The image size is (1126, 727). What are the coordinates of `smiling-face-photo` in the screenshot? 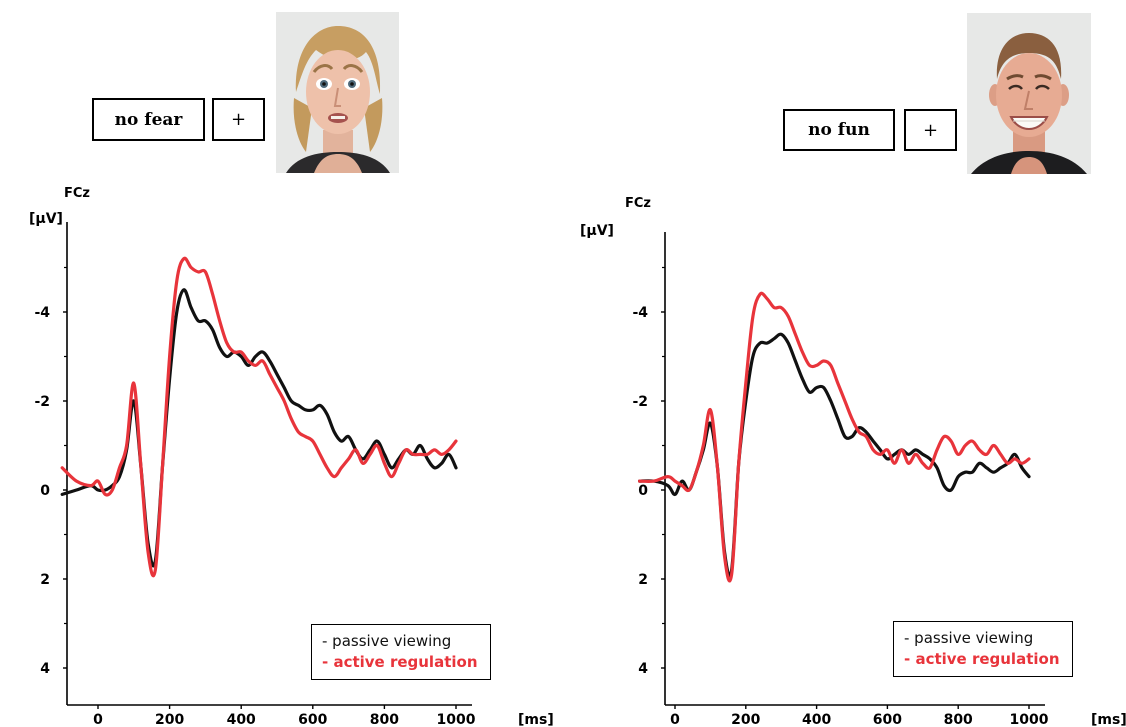 It's located at (1029, 93).